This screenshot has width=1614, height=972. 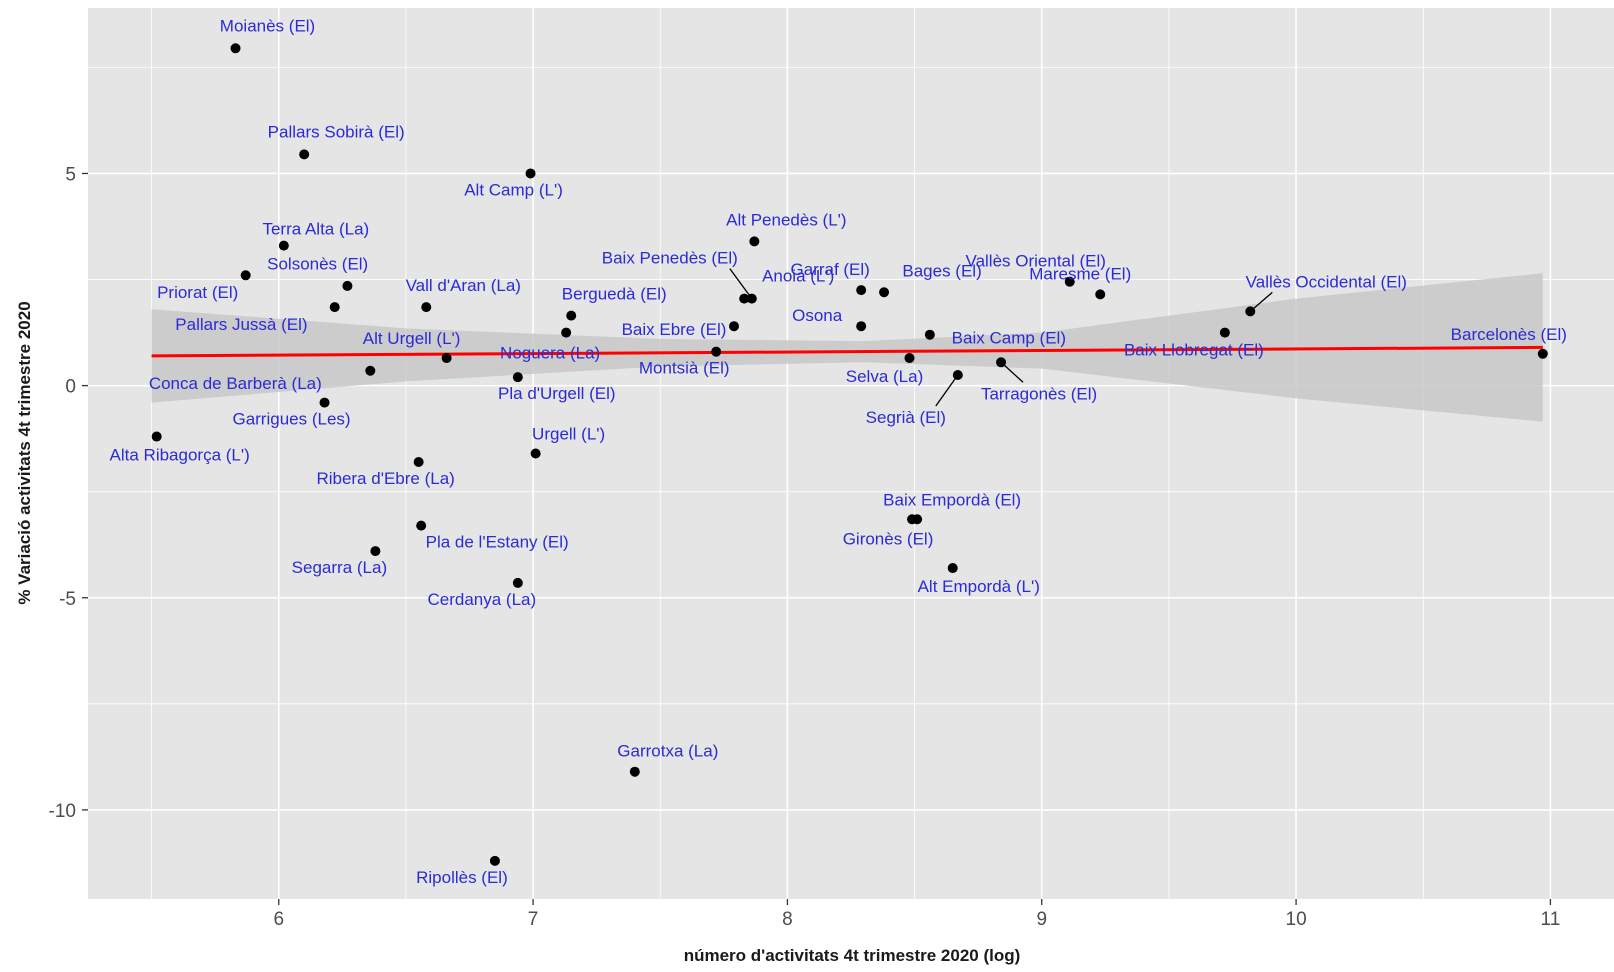 I want to click on point-label: Conca de Barberà (La), so click(x=235, y=383).